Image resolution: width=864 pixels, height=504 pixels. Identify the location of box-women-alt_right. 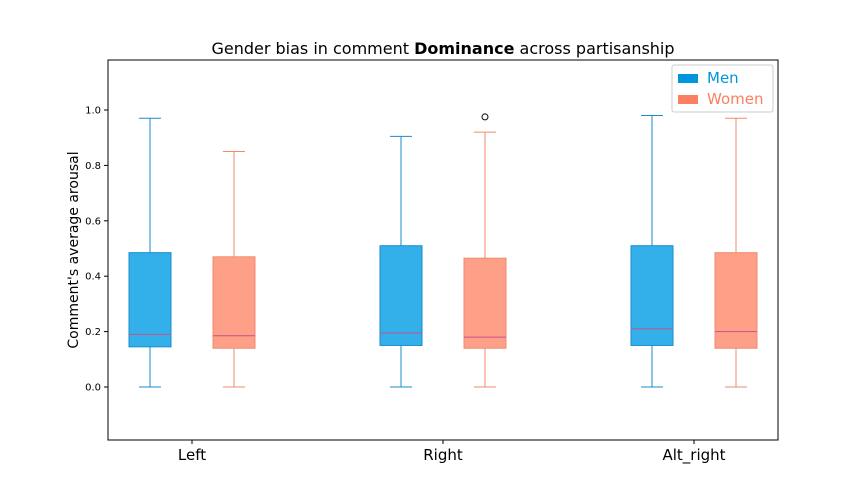
(736, 252).